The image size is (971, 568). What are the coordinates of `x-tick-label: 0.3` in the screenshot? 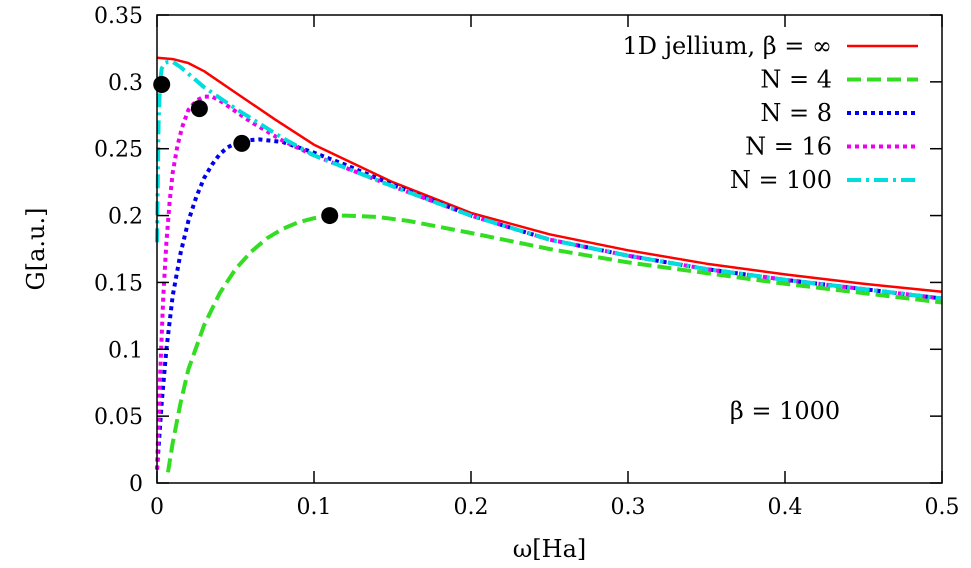 It's located at (628, 507).